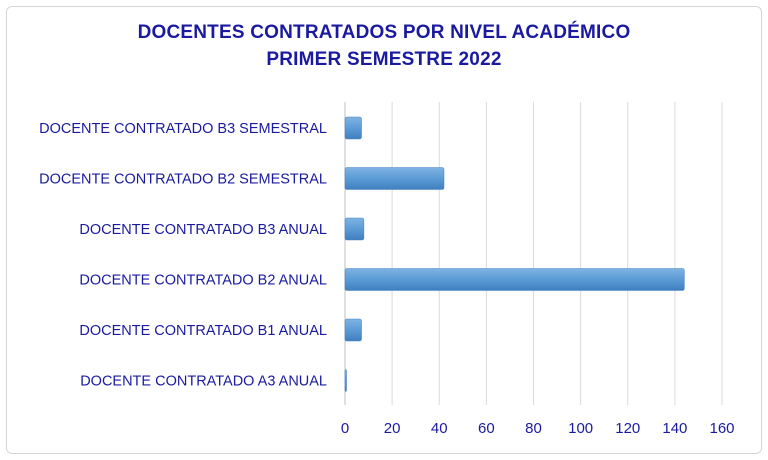 The height and width of the screenshot is (460, 768). Describe the element at coordinates (384, 59) in the screenshot. I see `chart-subtitle: PRIMER SEMESTRE 2022` at that location.